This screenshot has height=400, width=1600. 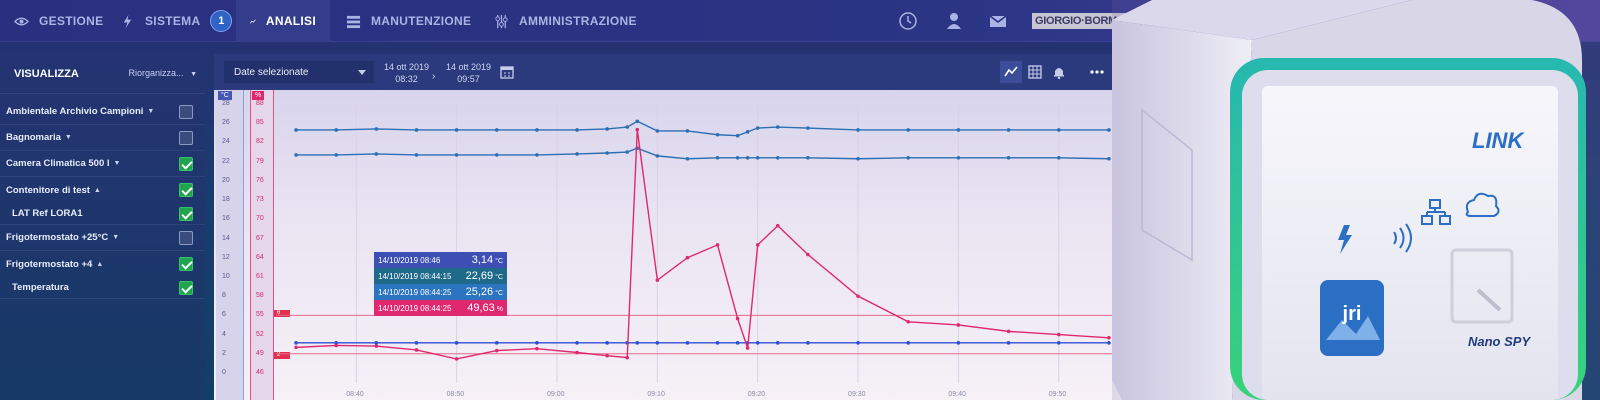 What do you see at coordinates (355, 394) in the screenshot?
I see `x-tick-label: 08:40` at bounding box center [355, 394].